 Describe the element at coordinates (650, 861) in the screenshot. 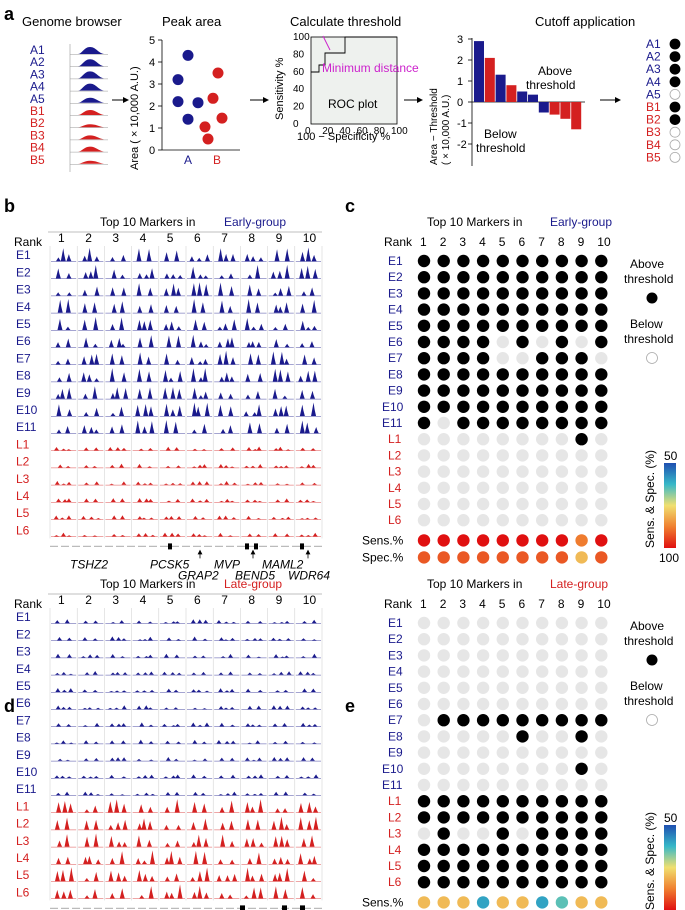

I see `colorbar-title: Sens. & Spec. (%)` at that location.